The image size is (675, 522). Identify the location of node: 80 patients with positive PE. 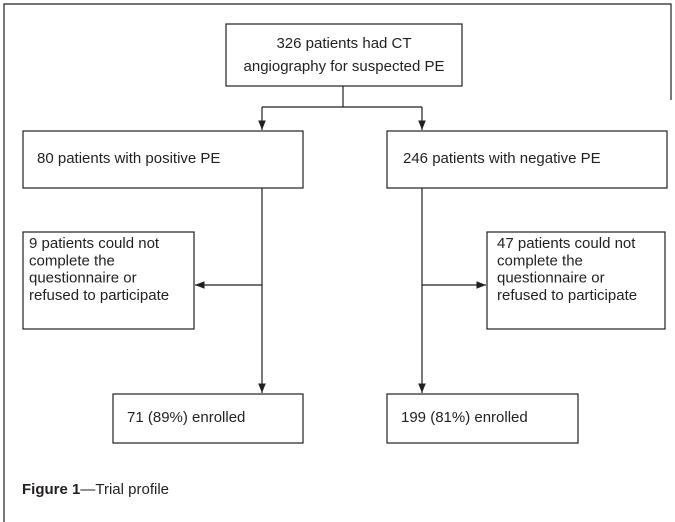
(163, 159).